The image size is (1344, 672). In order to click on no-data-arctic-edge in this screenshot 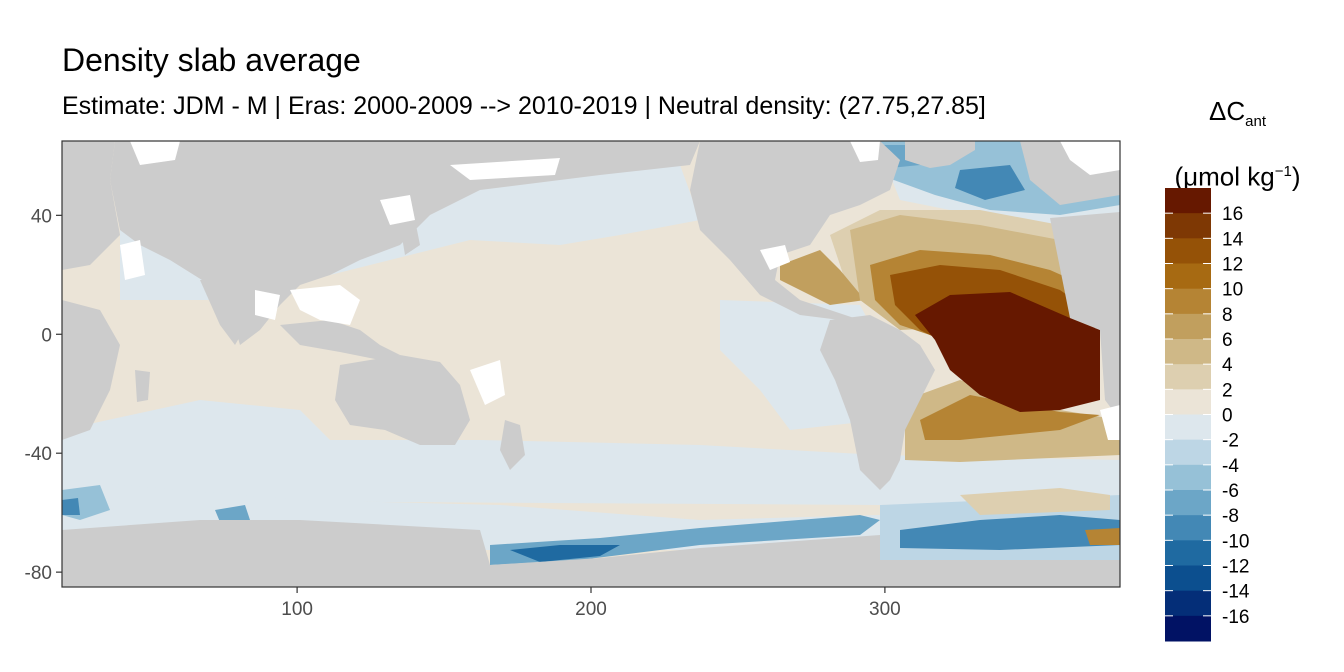, I will do `click(1090, 158)`.